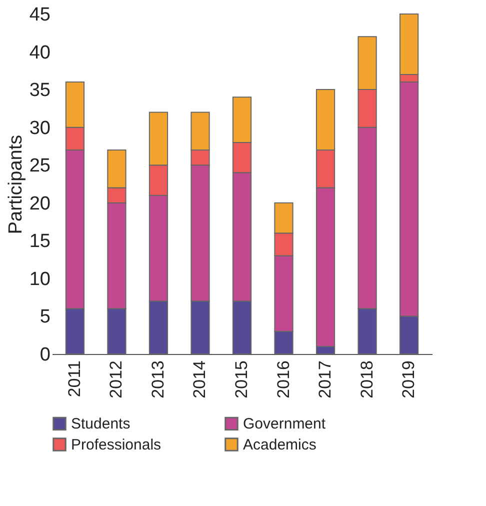 The height and width of the screenshot is (506, 486). Describe the element at coordinates (116, 445) in the screenshot. I see `legend-label: Professionals` at that location.